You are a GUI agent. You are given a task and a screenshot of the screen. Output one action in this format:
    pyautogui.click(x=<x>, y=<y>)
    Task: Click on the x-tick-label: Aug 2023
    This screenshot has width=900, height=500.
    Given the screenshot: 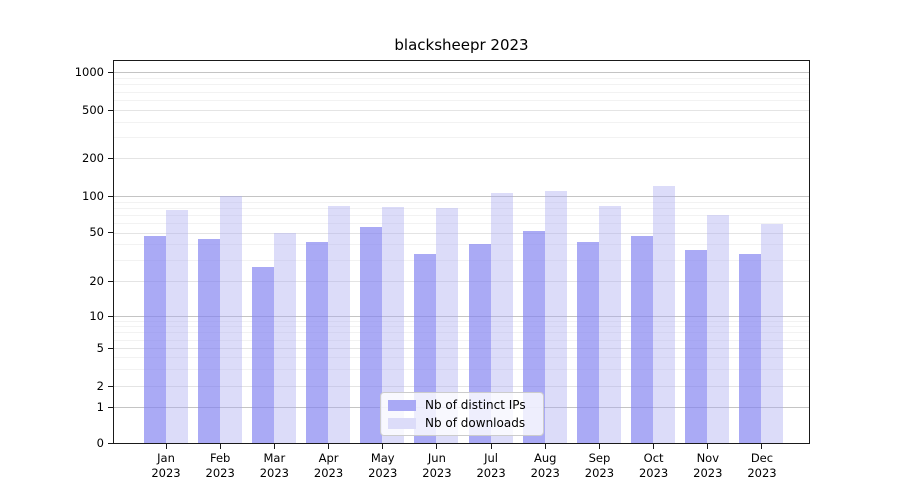 What is the action you would take?
    pyautogui.click(x=545, y=466)
    